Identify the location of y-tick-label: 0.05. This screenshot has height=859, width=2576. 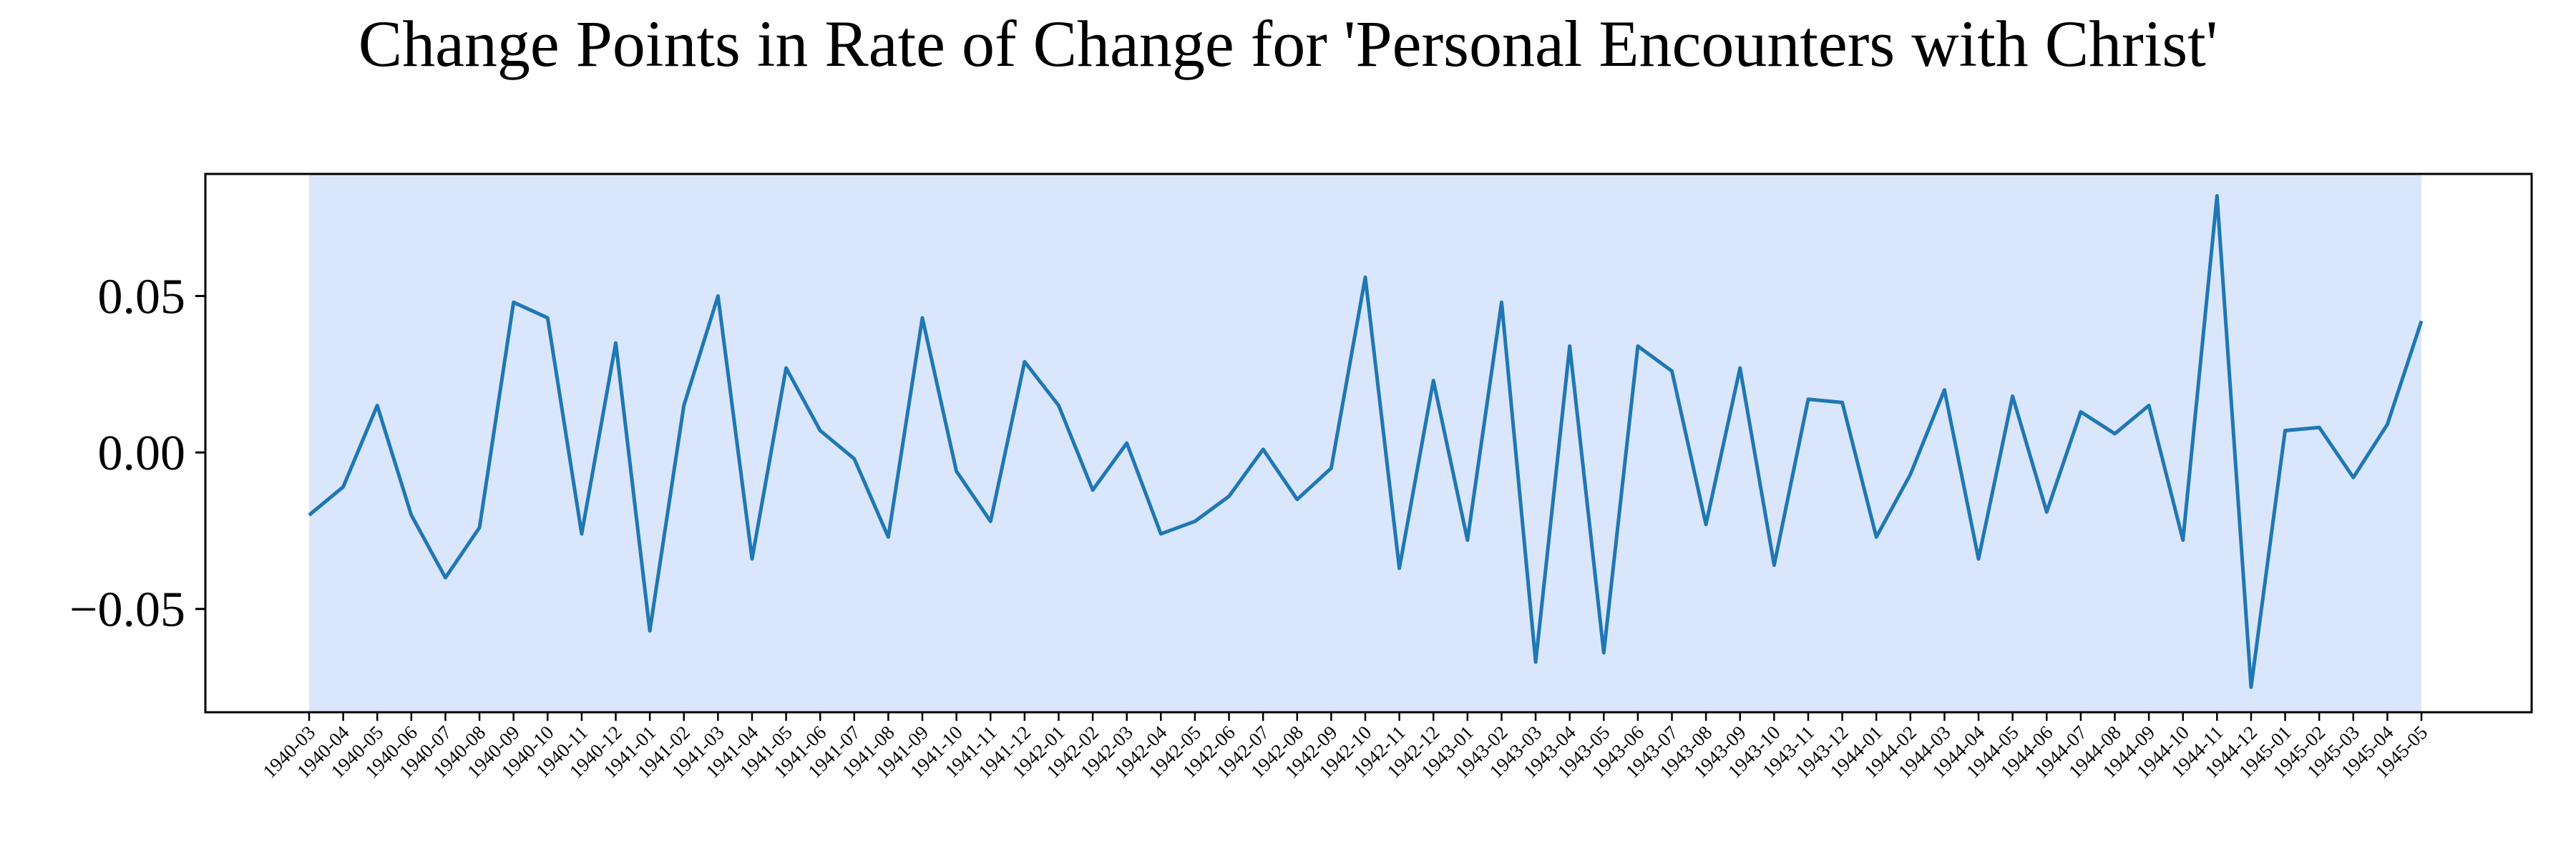
(142, 297).